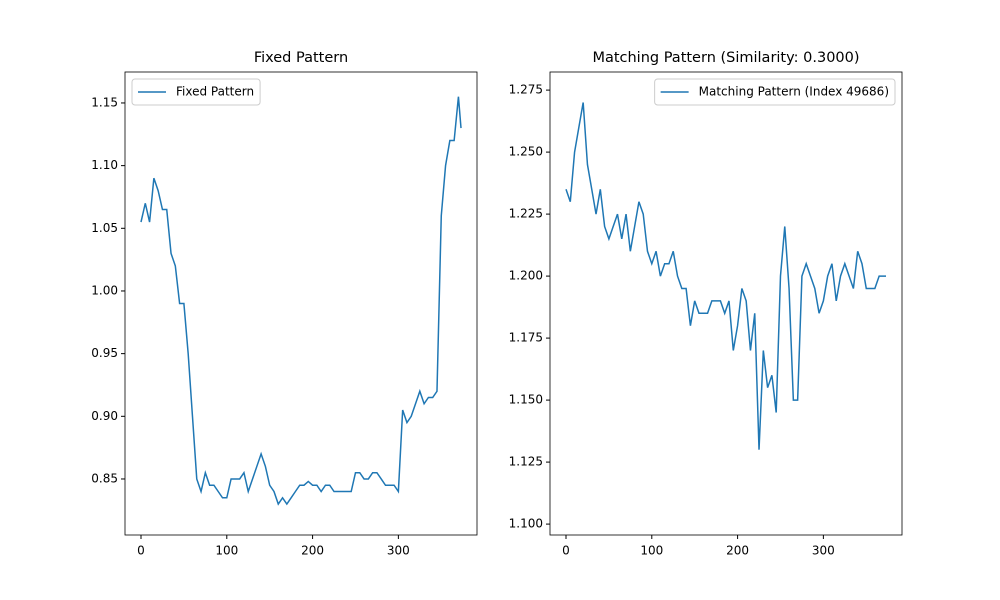  Describe the element at coordinates (104, 353) in the screenshot. I see `y-tick-label: 0.95` at that location.